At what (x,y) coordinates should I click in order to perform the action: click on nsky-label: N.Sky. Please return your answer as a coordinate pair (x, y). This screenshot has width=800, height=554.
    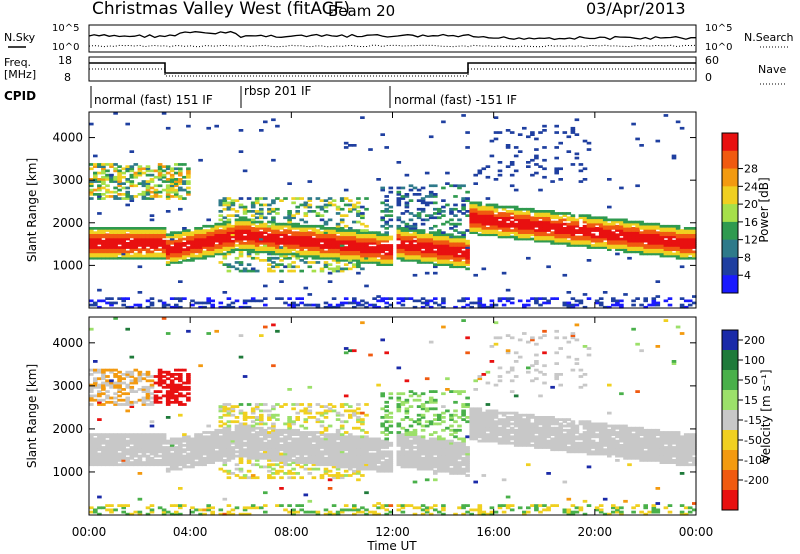
    Looking at the image, I should click on (20, 37).